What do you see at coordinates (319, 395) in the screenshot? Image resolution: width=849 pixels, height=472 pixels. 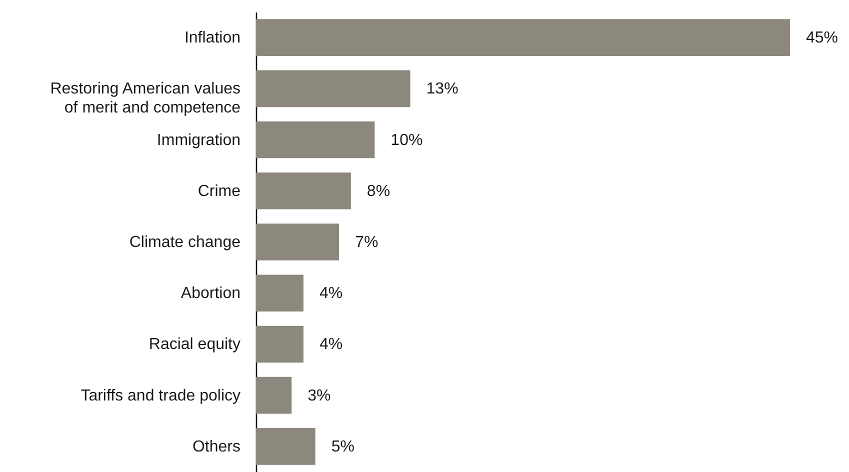 I see `data-label: 3%` at bounding box center [319, 395].